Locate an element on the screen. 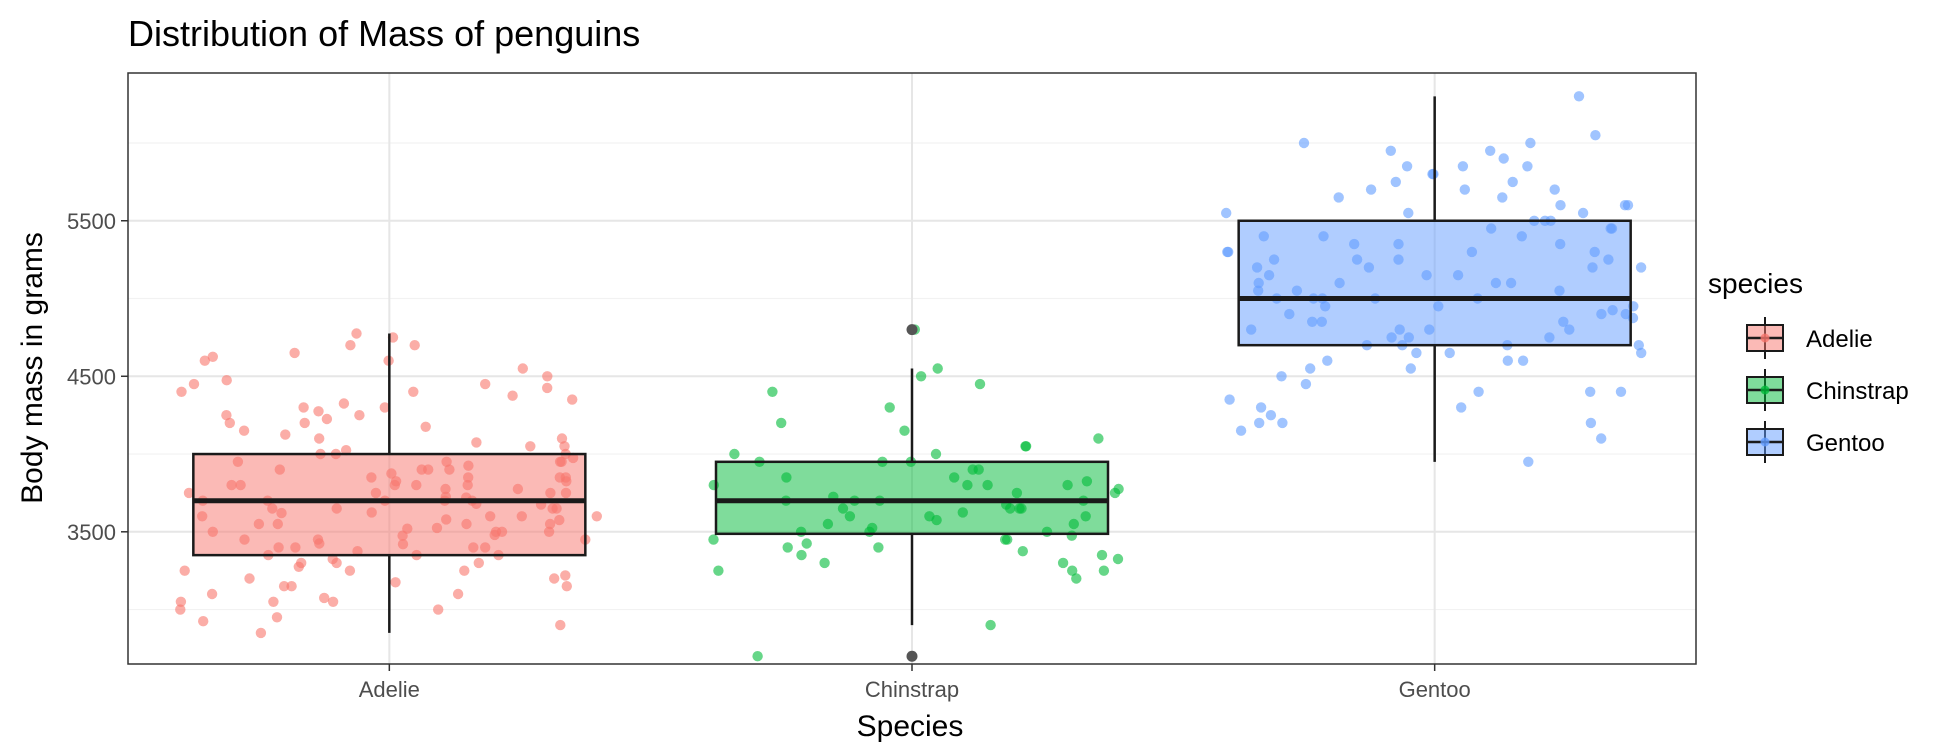 The width and height of the screenshot is (1944, 756). legend-entry-adelie: Adelie is located at coordinates (1809, 338).